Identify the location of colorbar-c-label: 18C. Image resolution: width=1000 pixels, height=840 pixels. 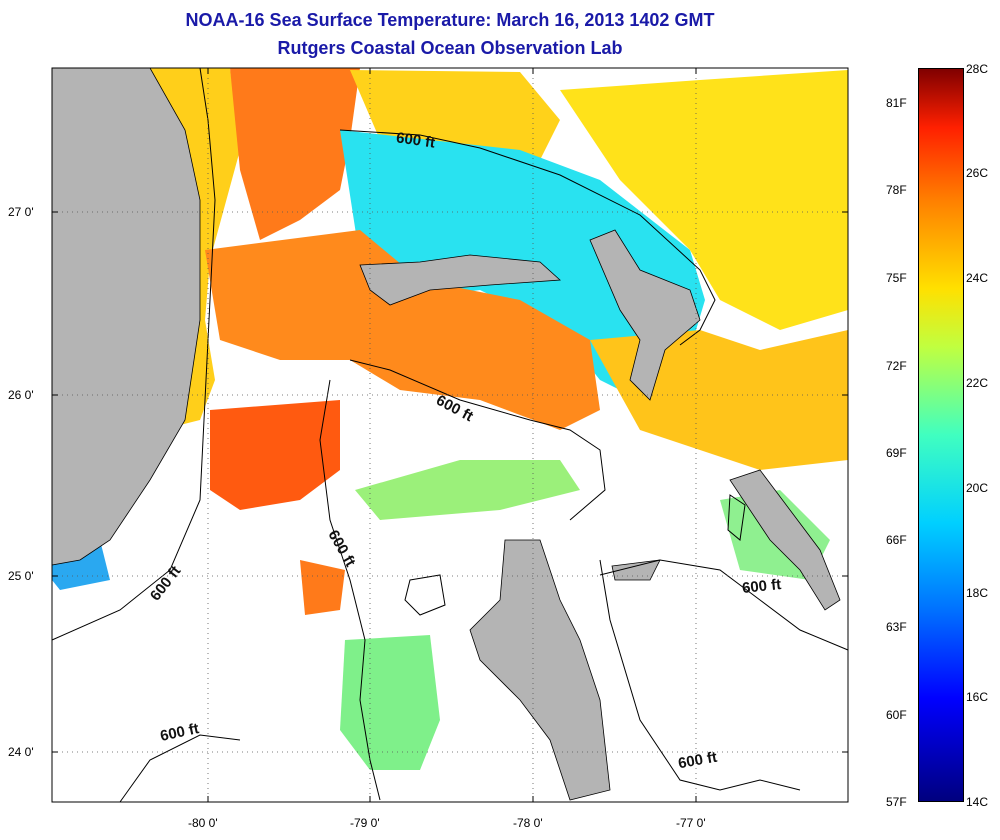
(977, 593).